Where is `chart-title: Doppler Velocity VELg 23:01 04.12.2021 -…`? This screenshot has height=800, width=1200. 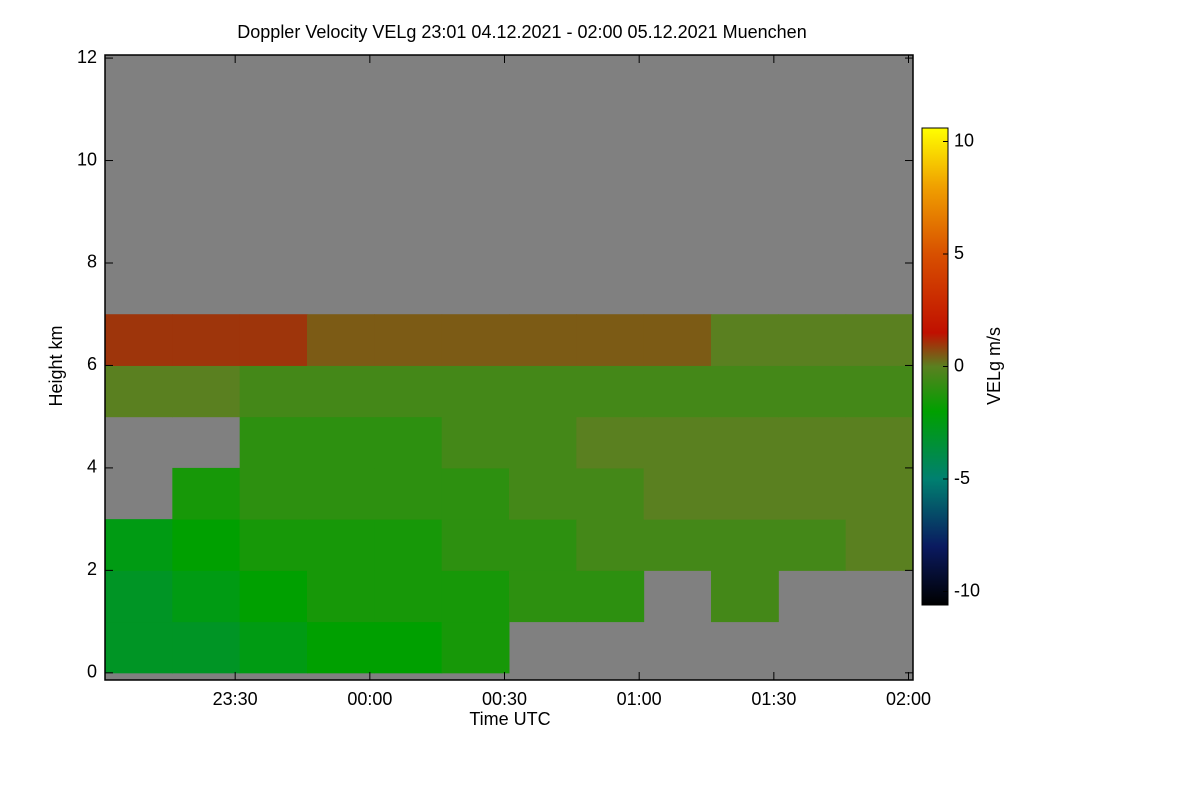
chart-title: Doppler Velocity VELg 23:01 04.12.2021 -… is located at coordinates (521, 32).